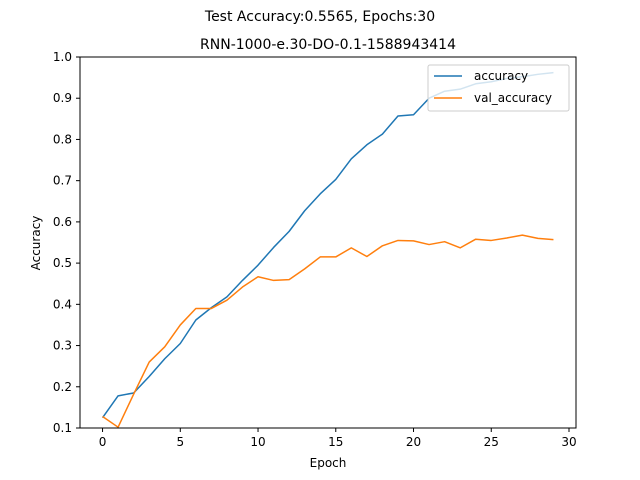 The width and height of the screenshot is (640, 480). What do you see at coordinates (62, 181) in the screenshot?
I see `y-tick-label: 0.7` at bounding box center [62, 181].